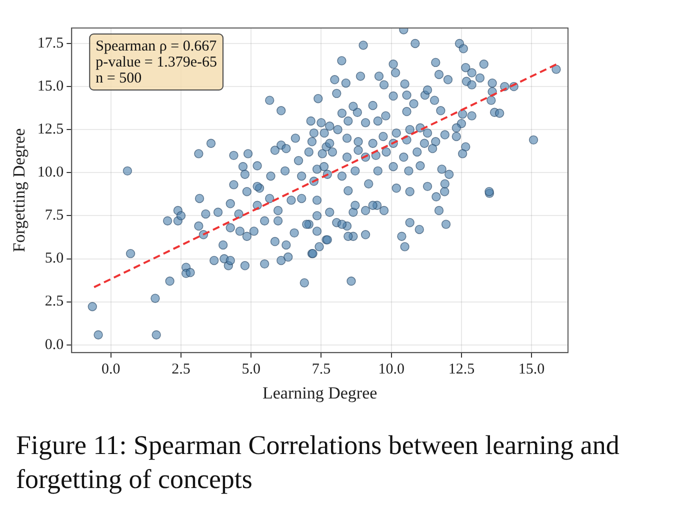  I want to click on y-tick-label: 12.5, so click(50, 130).